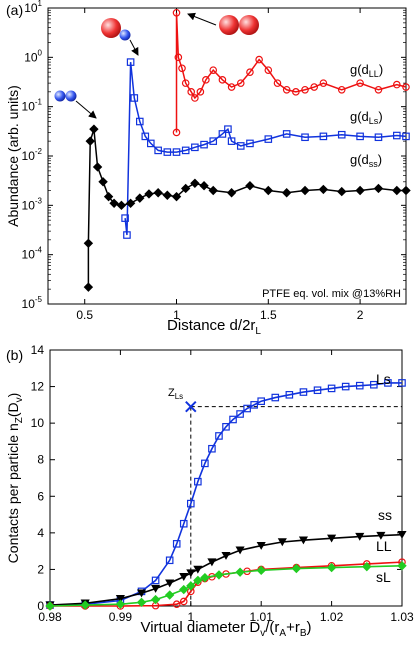 Image resolution: width=415 pixels, height=645 pixels. Describe the element at coordinates (32, 254) in the screenshot. I see `a-y-tick-label: 10⁻⁴` at that location.